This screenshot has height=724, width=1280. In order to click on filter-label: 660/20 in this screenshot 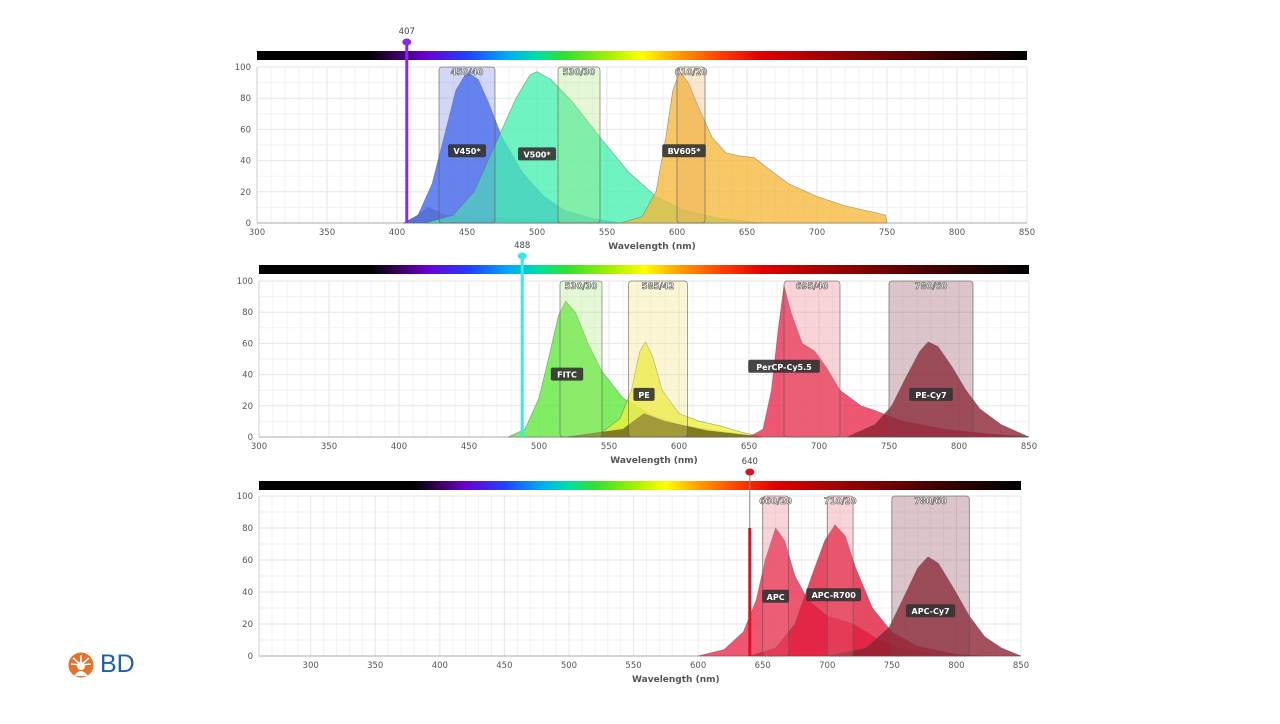, I will do `click(775, 502)`.